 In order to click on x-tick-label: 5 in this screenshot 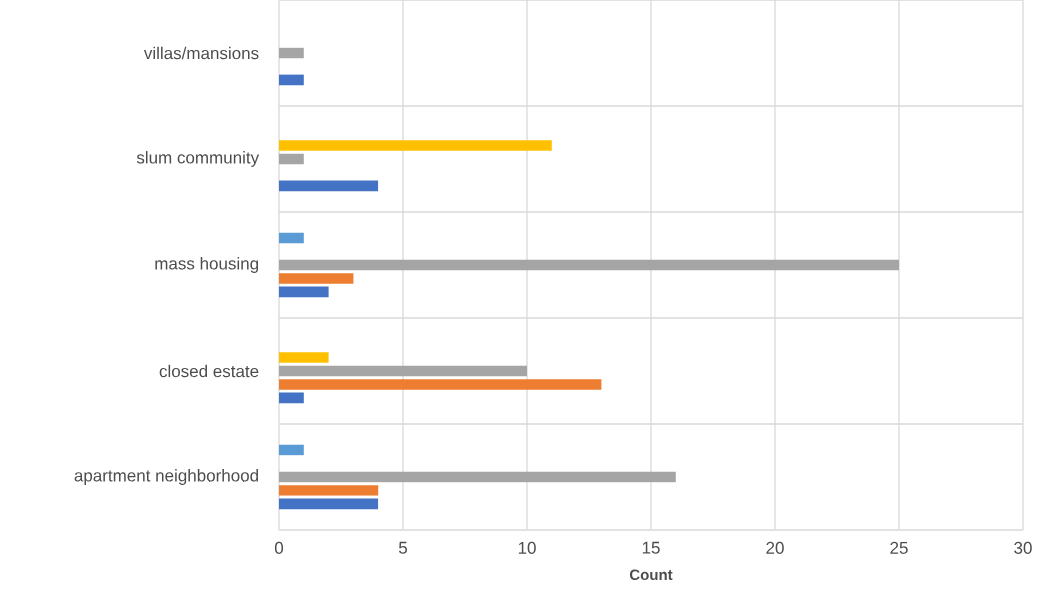, I will do `click(403, 547)`.